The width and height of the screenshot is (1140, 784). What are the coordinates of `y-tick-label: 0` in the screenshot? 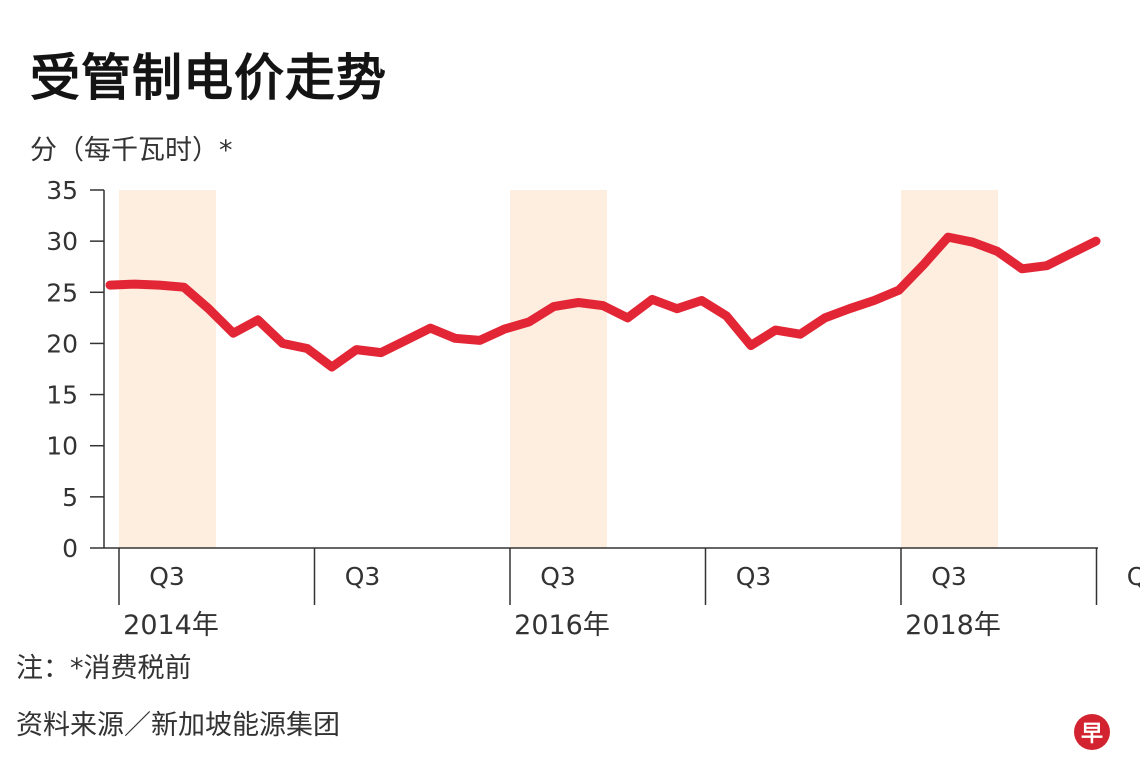 It's located at (70, 548).